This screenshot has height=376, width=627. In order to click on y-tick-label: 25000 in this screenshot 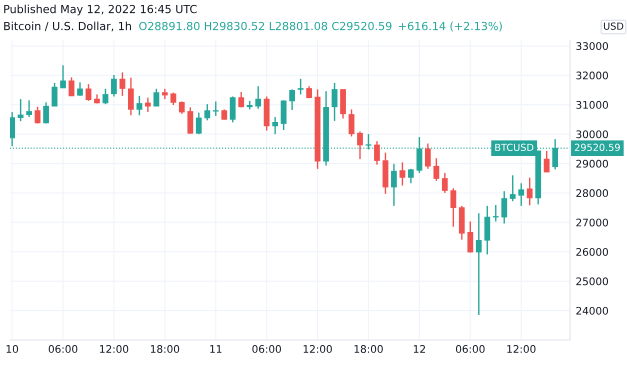, I will do `click(592, 281)`.